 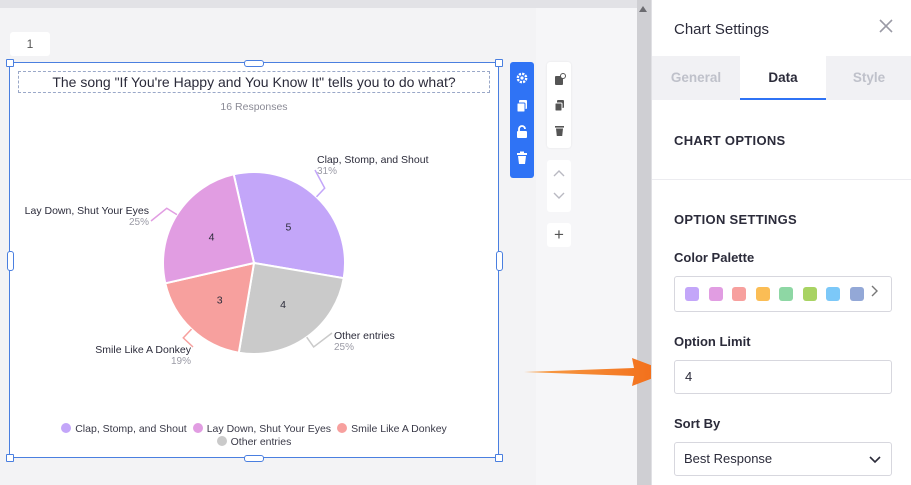 What do you see at coordinates (131, 429) in the screenshot?
I see `legend-label: Clap, Stomp, and Shout` at bounding box center [131, 429].